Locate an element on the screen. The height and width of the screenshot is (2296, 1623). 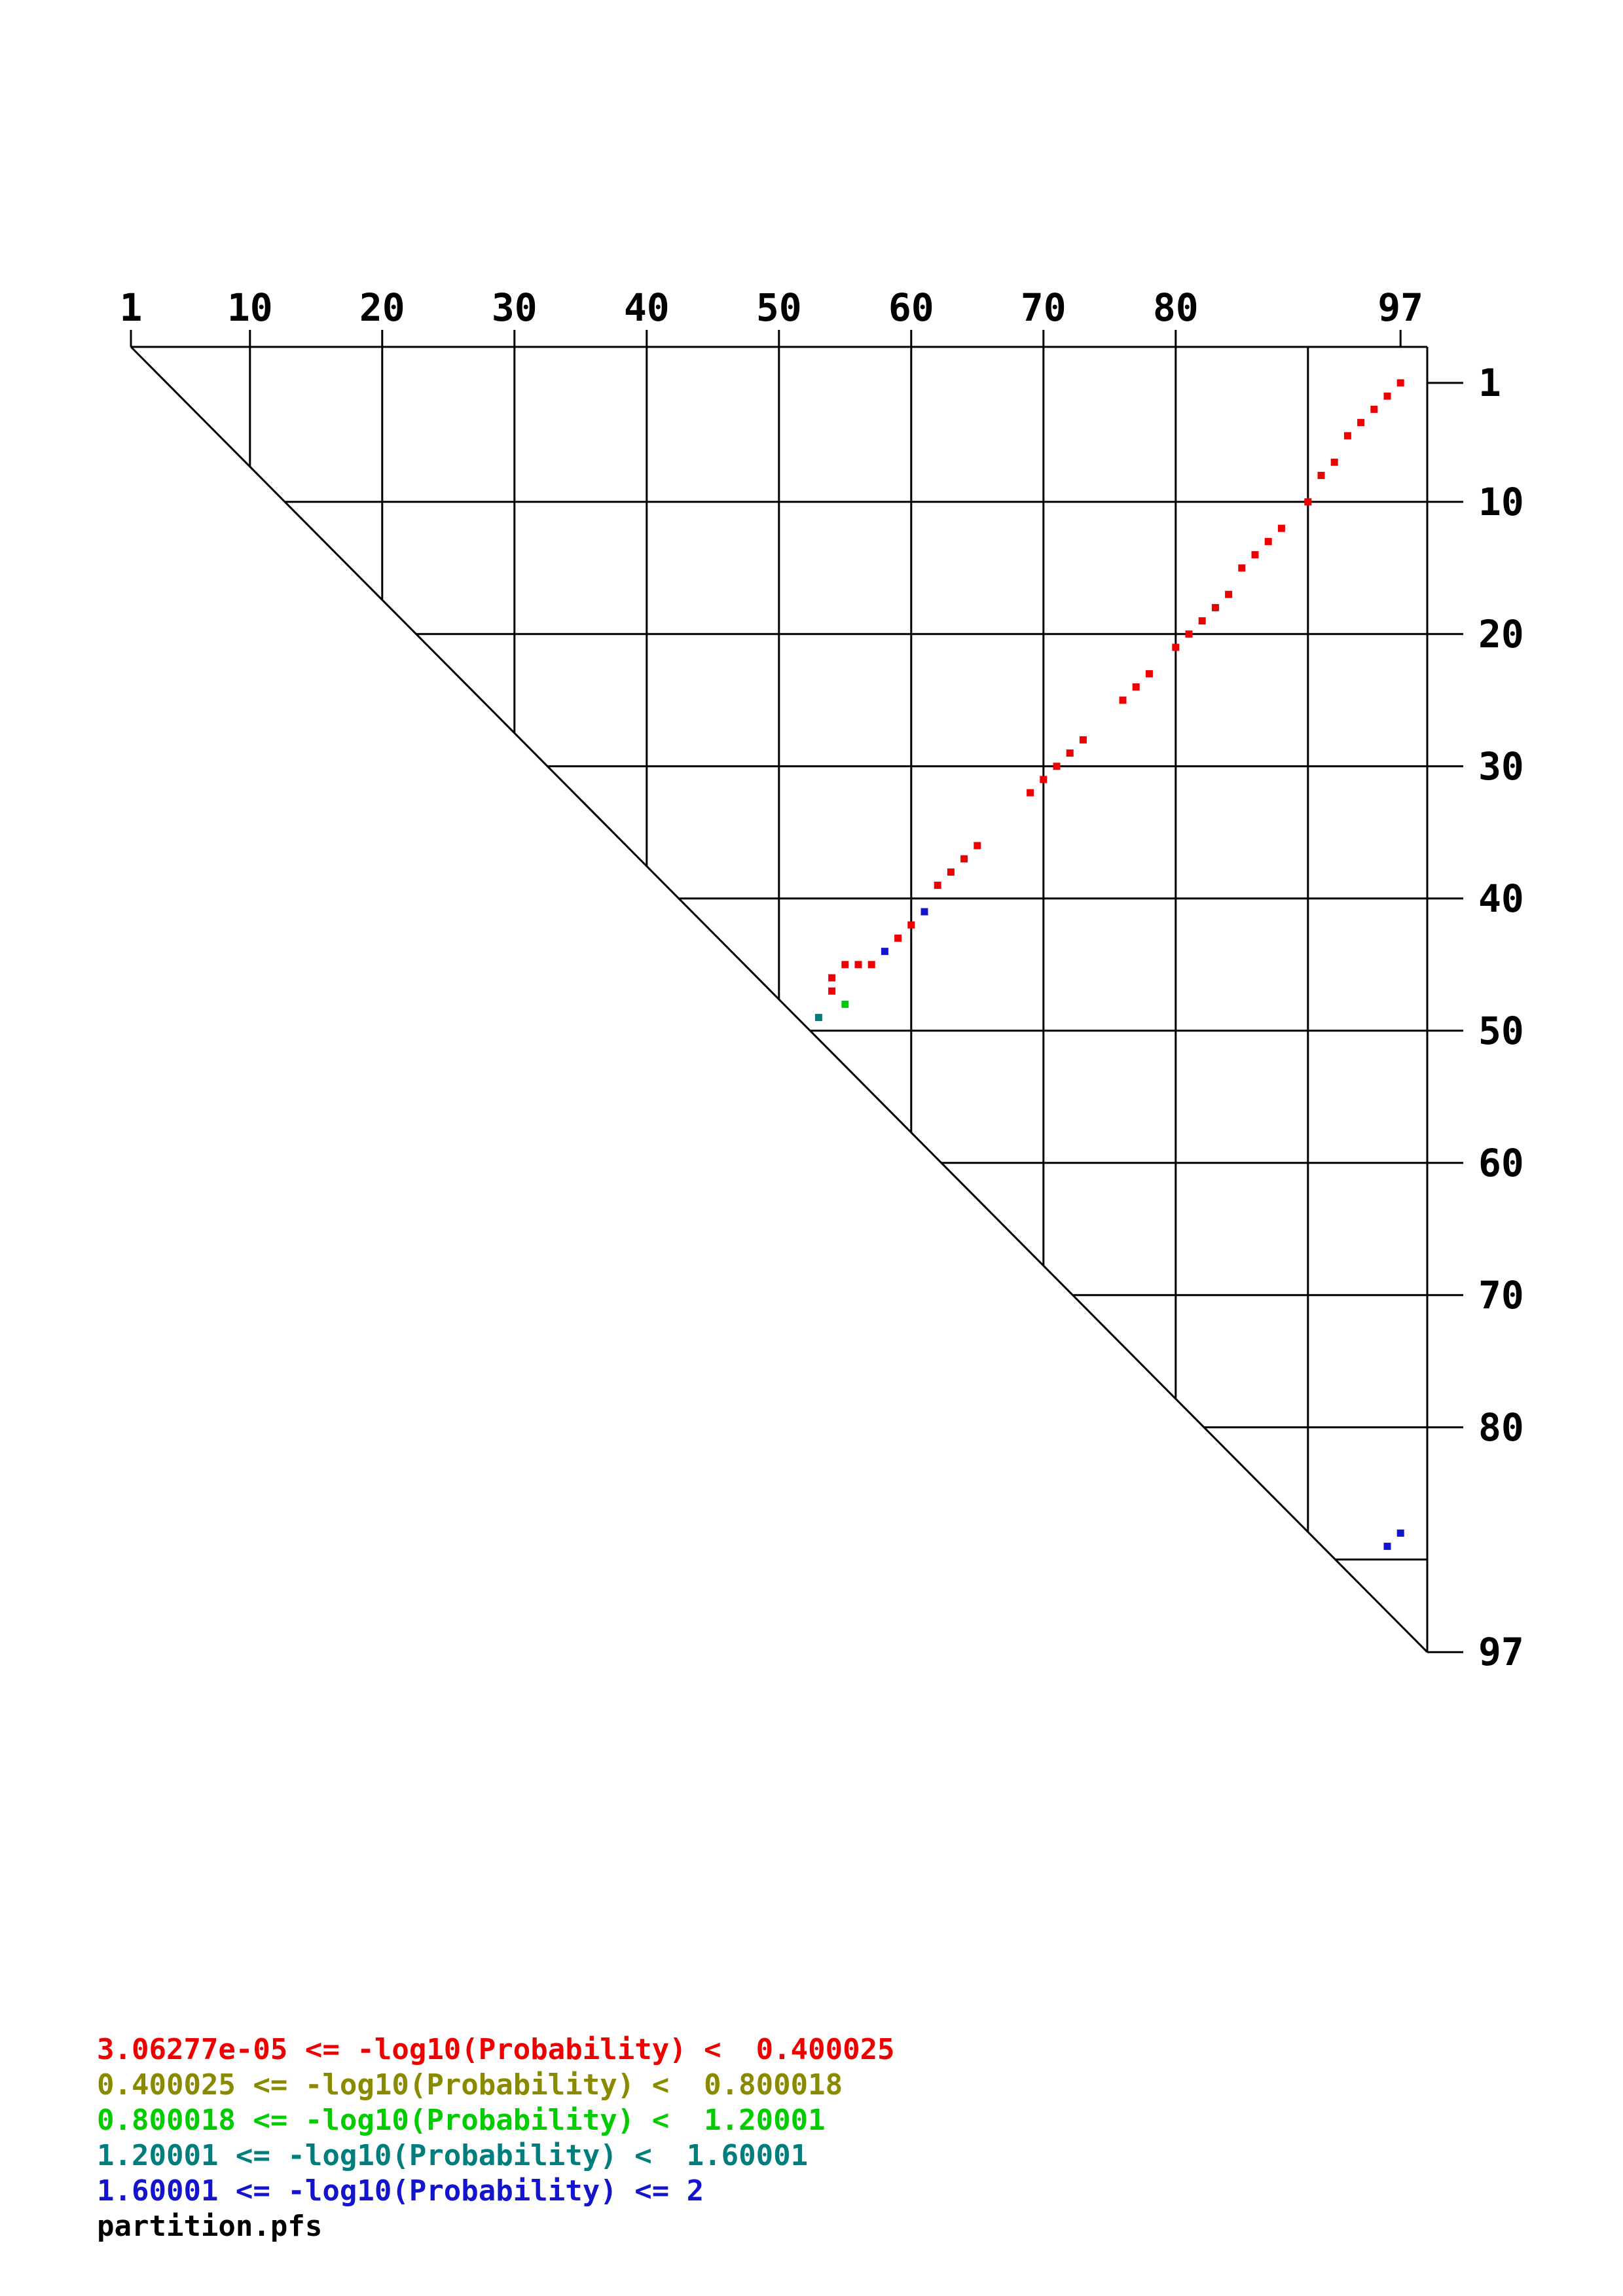
axis-label-top: 20 is located at coordinates (382, 307).